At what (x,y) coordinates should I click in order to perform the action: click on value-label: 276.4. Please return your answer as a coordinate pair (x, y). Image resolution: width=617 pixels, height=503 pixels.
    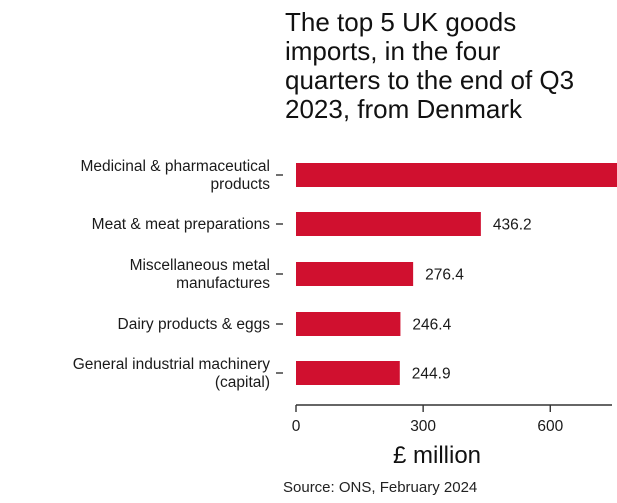
    Looking at the image, I should click on (444, 275).